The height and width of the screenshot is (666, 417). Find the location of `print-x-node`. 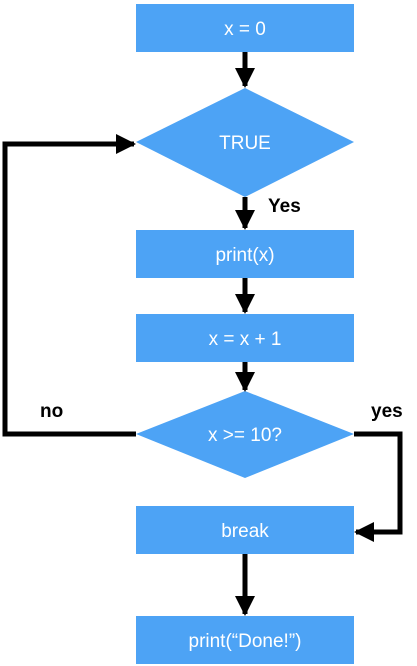

print-x-node is located at coordinates (245, 254).